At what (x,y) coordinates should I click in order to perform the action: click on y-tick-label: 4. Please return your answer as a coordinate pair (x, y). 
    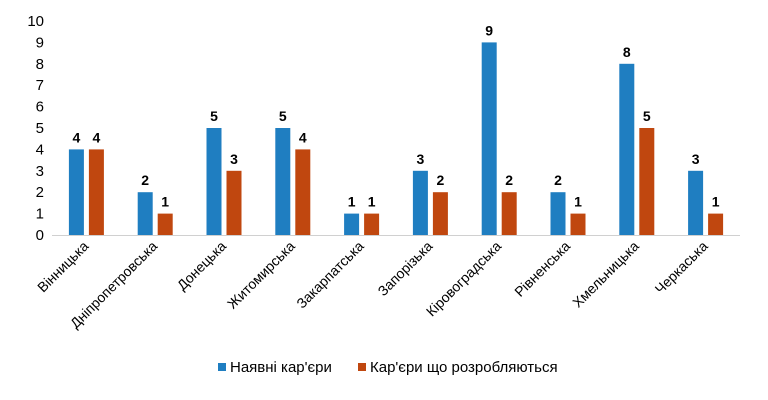
    Looking at the image, I should click on (40, 149).